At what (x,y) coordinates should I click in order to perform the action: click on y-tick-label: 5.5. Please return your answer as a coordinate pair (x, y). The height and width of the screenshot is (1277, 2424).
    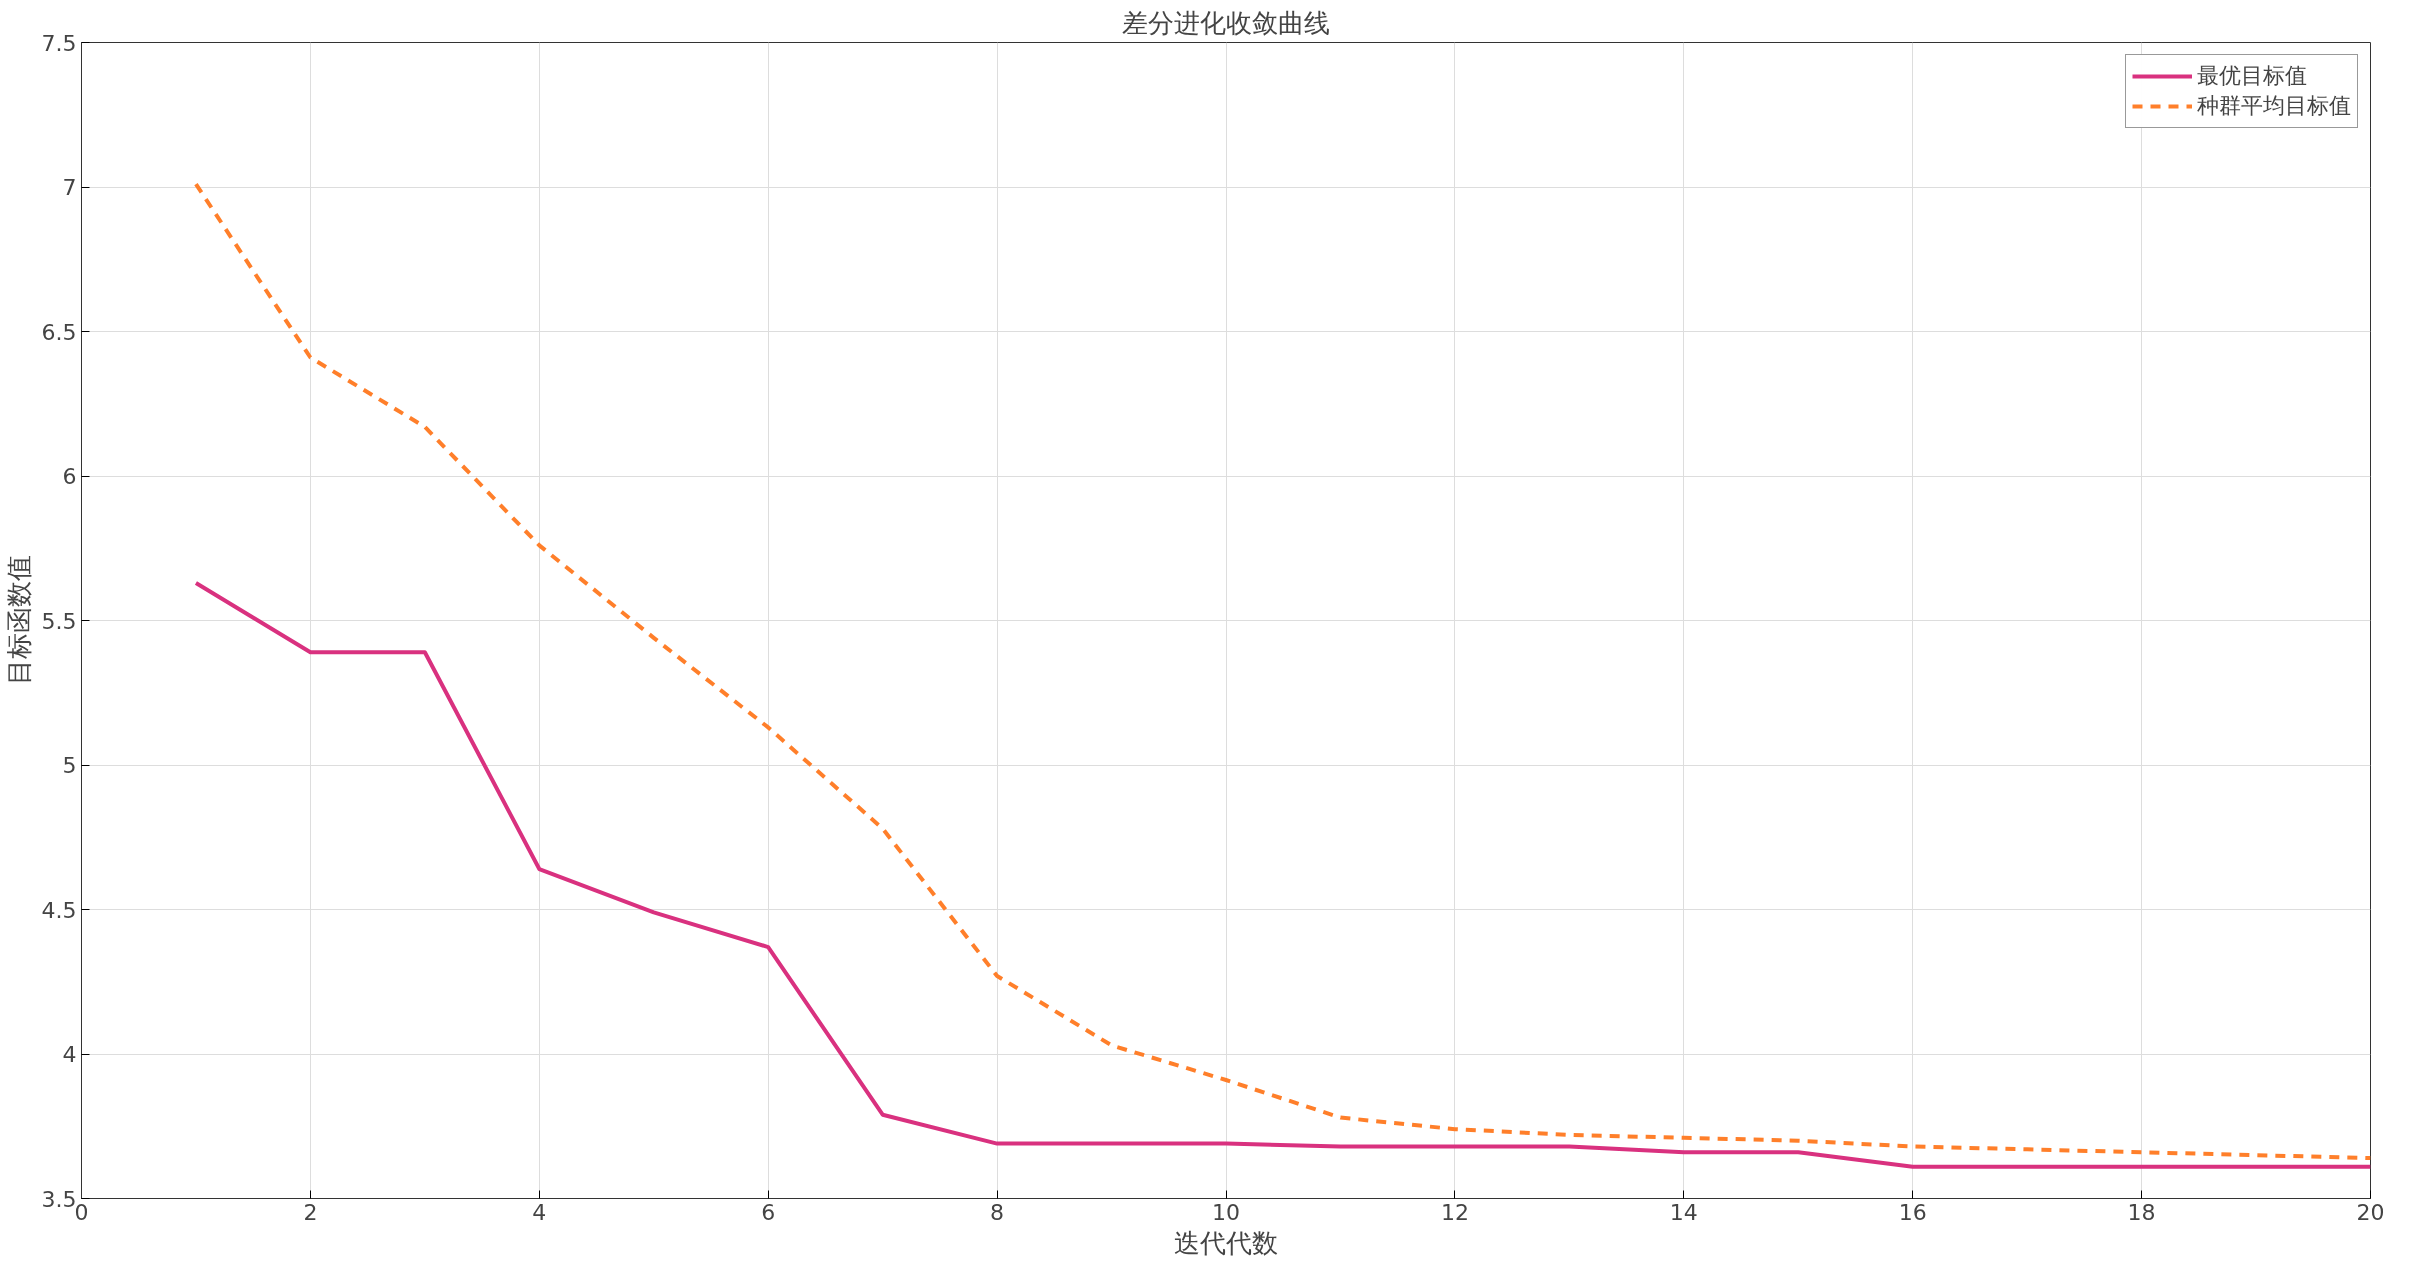
    Looking at the image, I should click on (59, 621).